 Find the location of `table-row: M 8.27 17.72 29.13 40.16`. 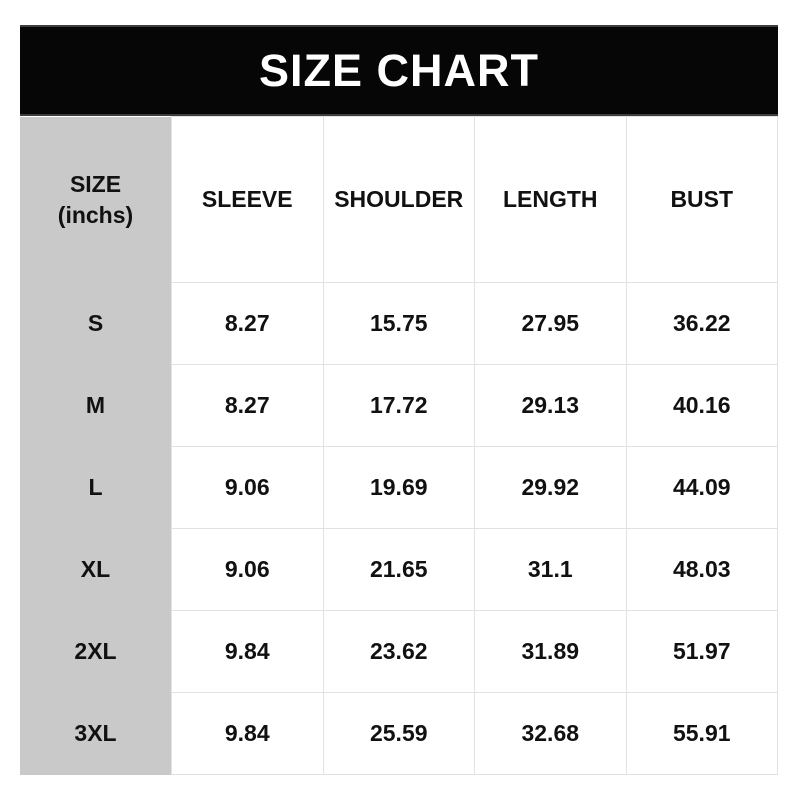

table-row: M 8.27 17.72 29.13 40.16 is located at coordinates (399, 405).